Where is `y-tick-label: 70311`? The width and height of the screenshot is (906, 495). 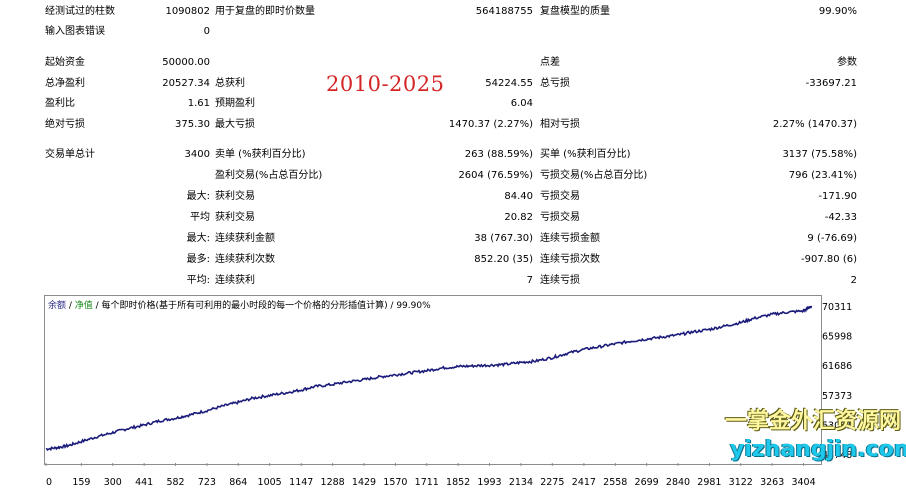
y-tick-label: 70311 is located at coordinates (837, 307).